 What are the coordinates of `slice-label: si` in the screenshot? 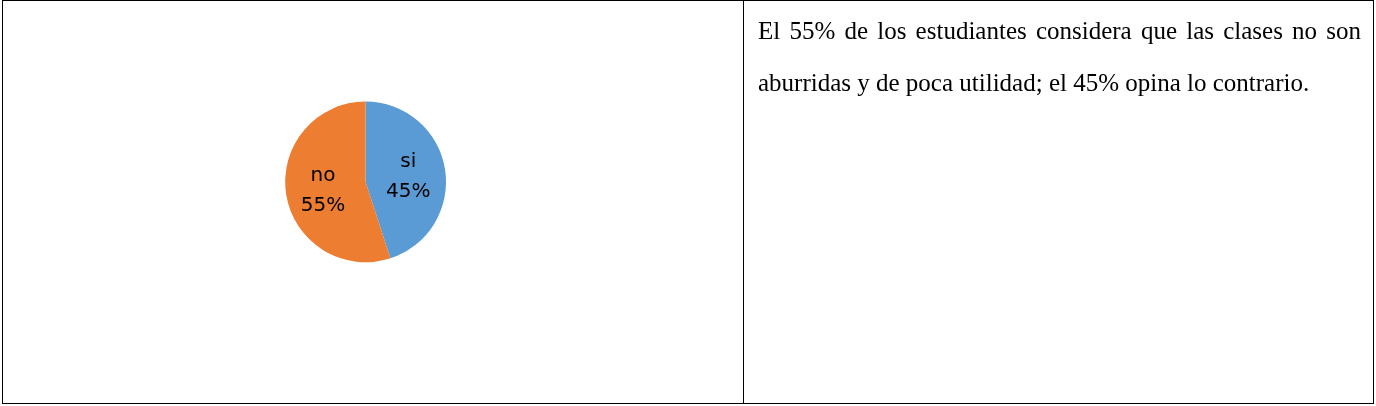 It's located at (408, 160).